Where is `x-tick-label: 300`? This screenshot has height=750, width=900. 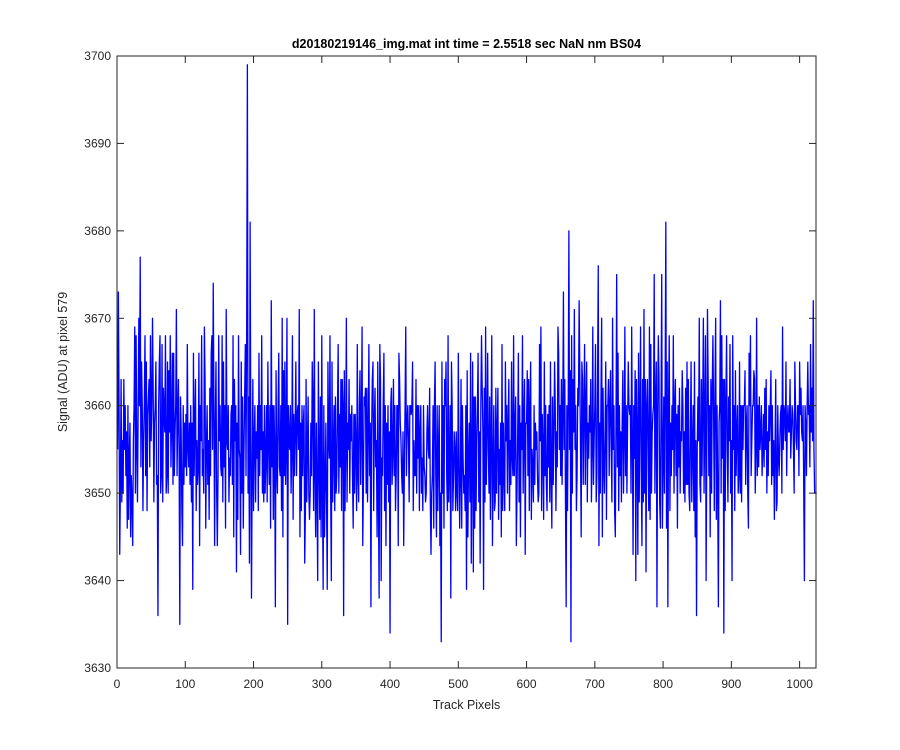 x-tick-label: 300 is located at coordinates (322, 684).